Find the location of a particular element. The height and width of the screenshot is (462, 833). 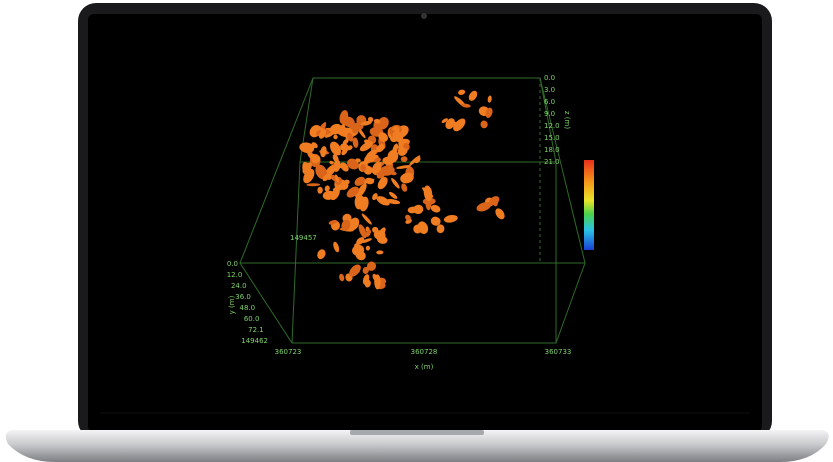

z-tick-label: 12.0 is located at coordinates (552, 126).